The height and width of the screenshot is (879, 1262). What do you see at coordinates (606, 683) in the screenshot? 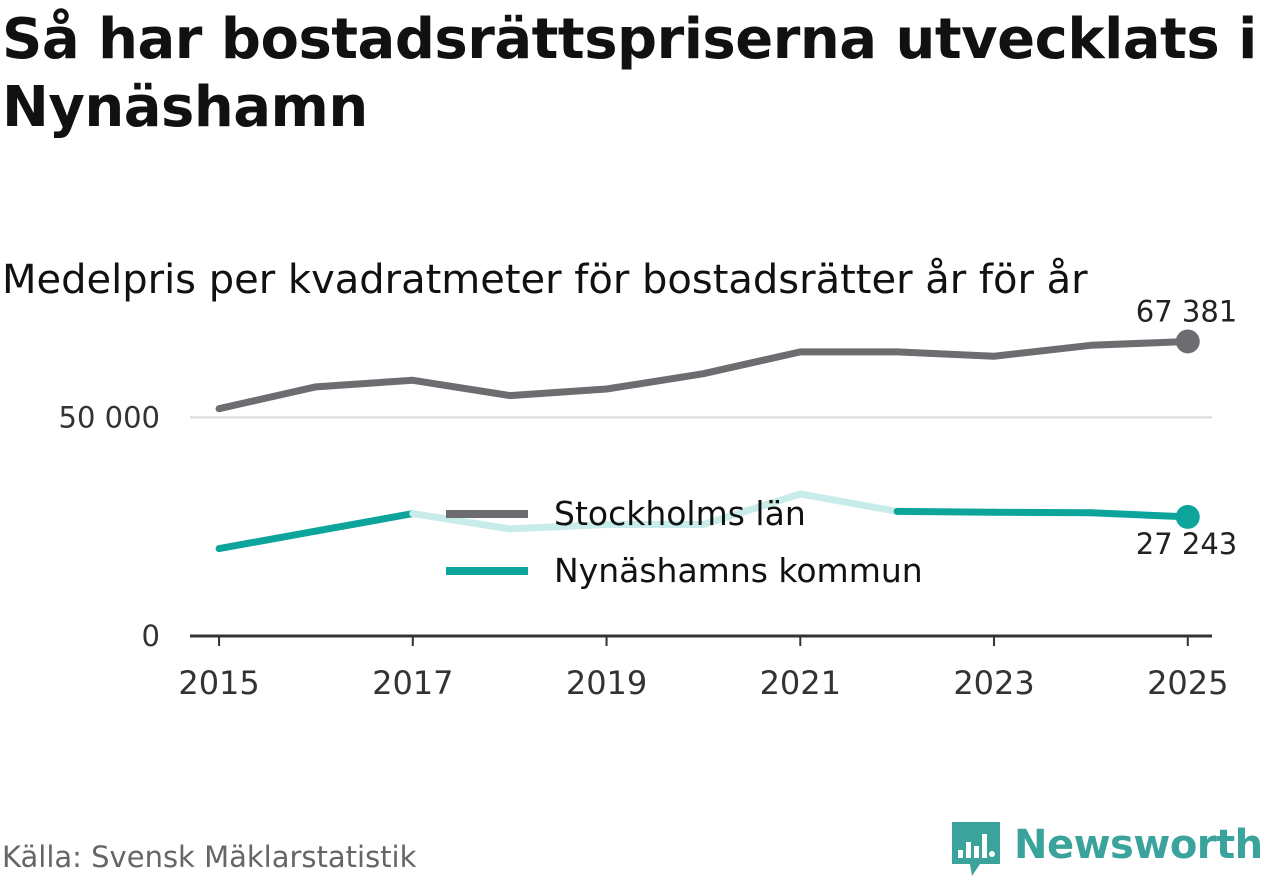
I see `x-tick-label: 2019` at bounding box center [606, 683].